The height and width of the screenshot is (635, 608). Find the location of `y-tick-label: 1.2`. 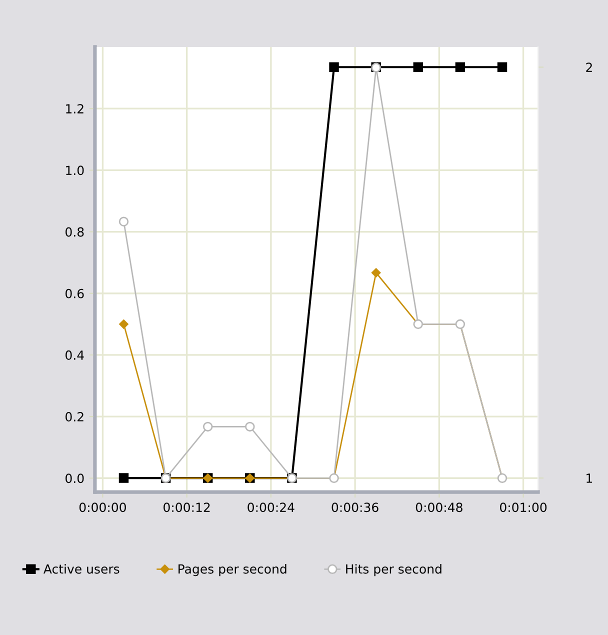

y-tick-label: 1.2 is located at coordinates (75, 109).